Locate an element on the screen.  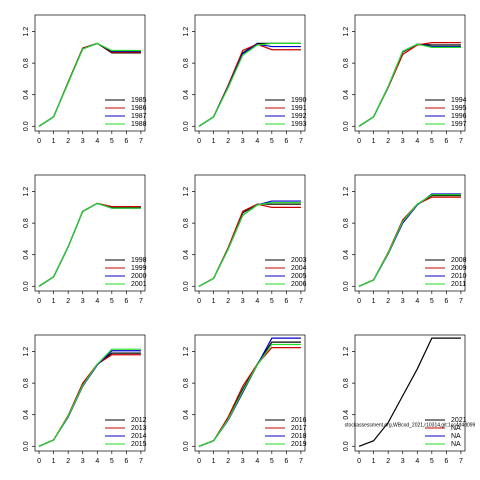
legend-label: 2013 is located at coordinates (139, 428).